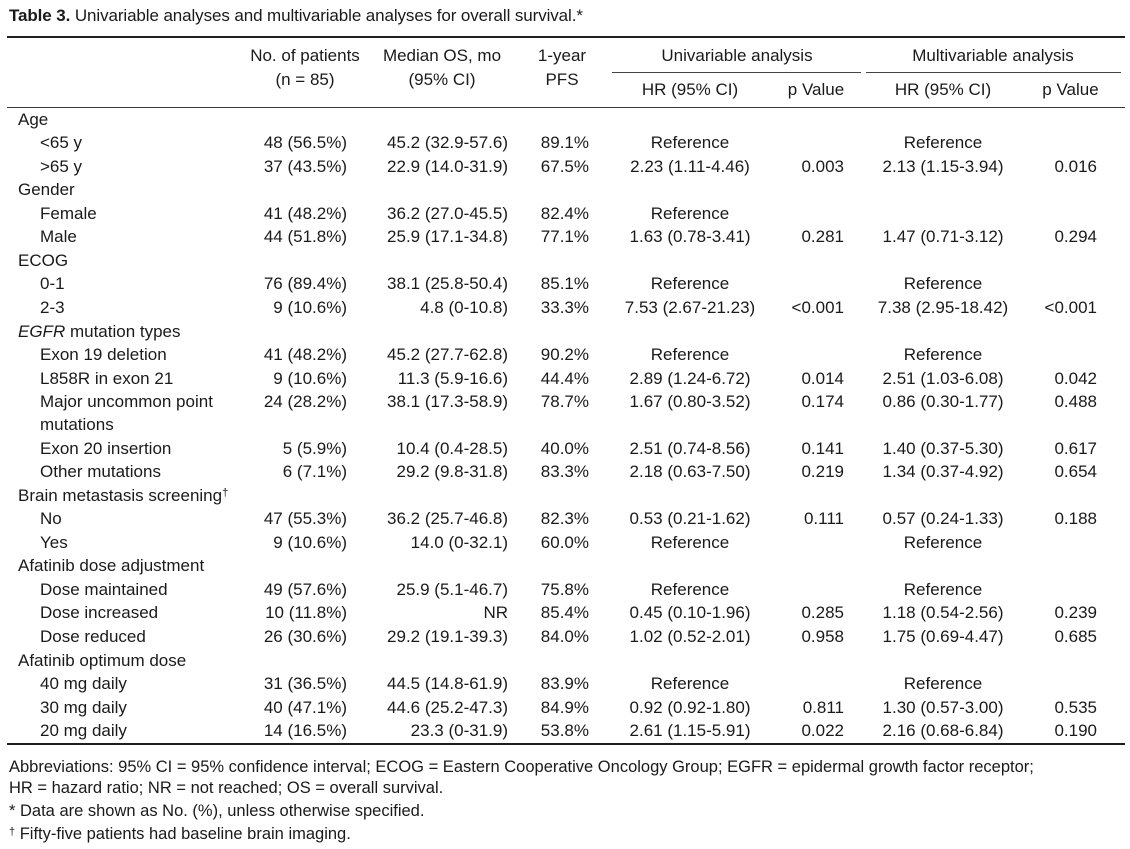 The image size is (1130, 849). What do you see at coordinates (447, 283) in the screenshot?
I see `median-os-cell: 38.1 (25.8-50.4)` at bounding box center [447, 283].